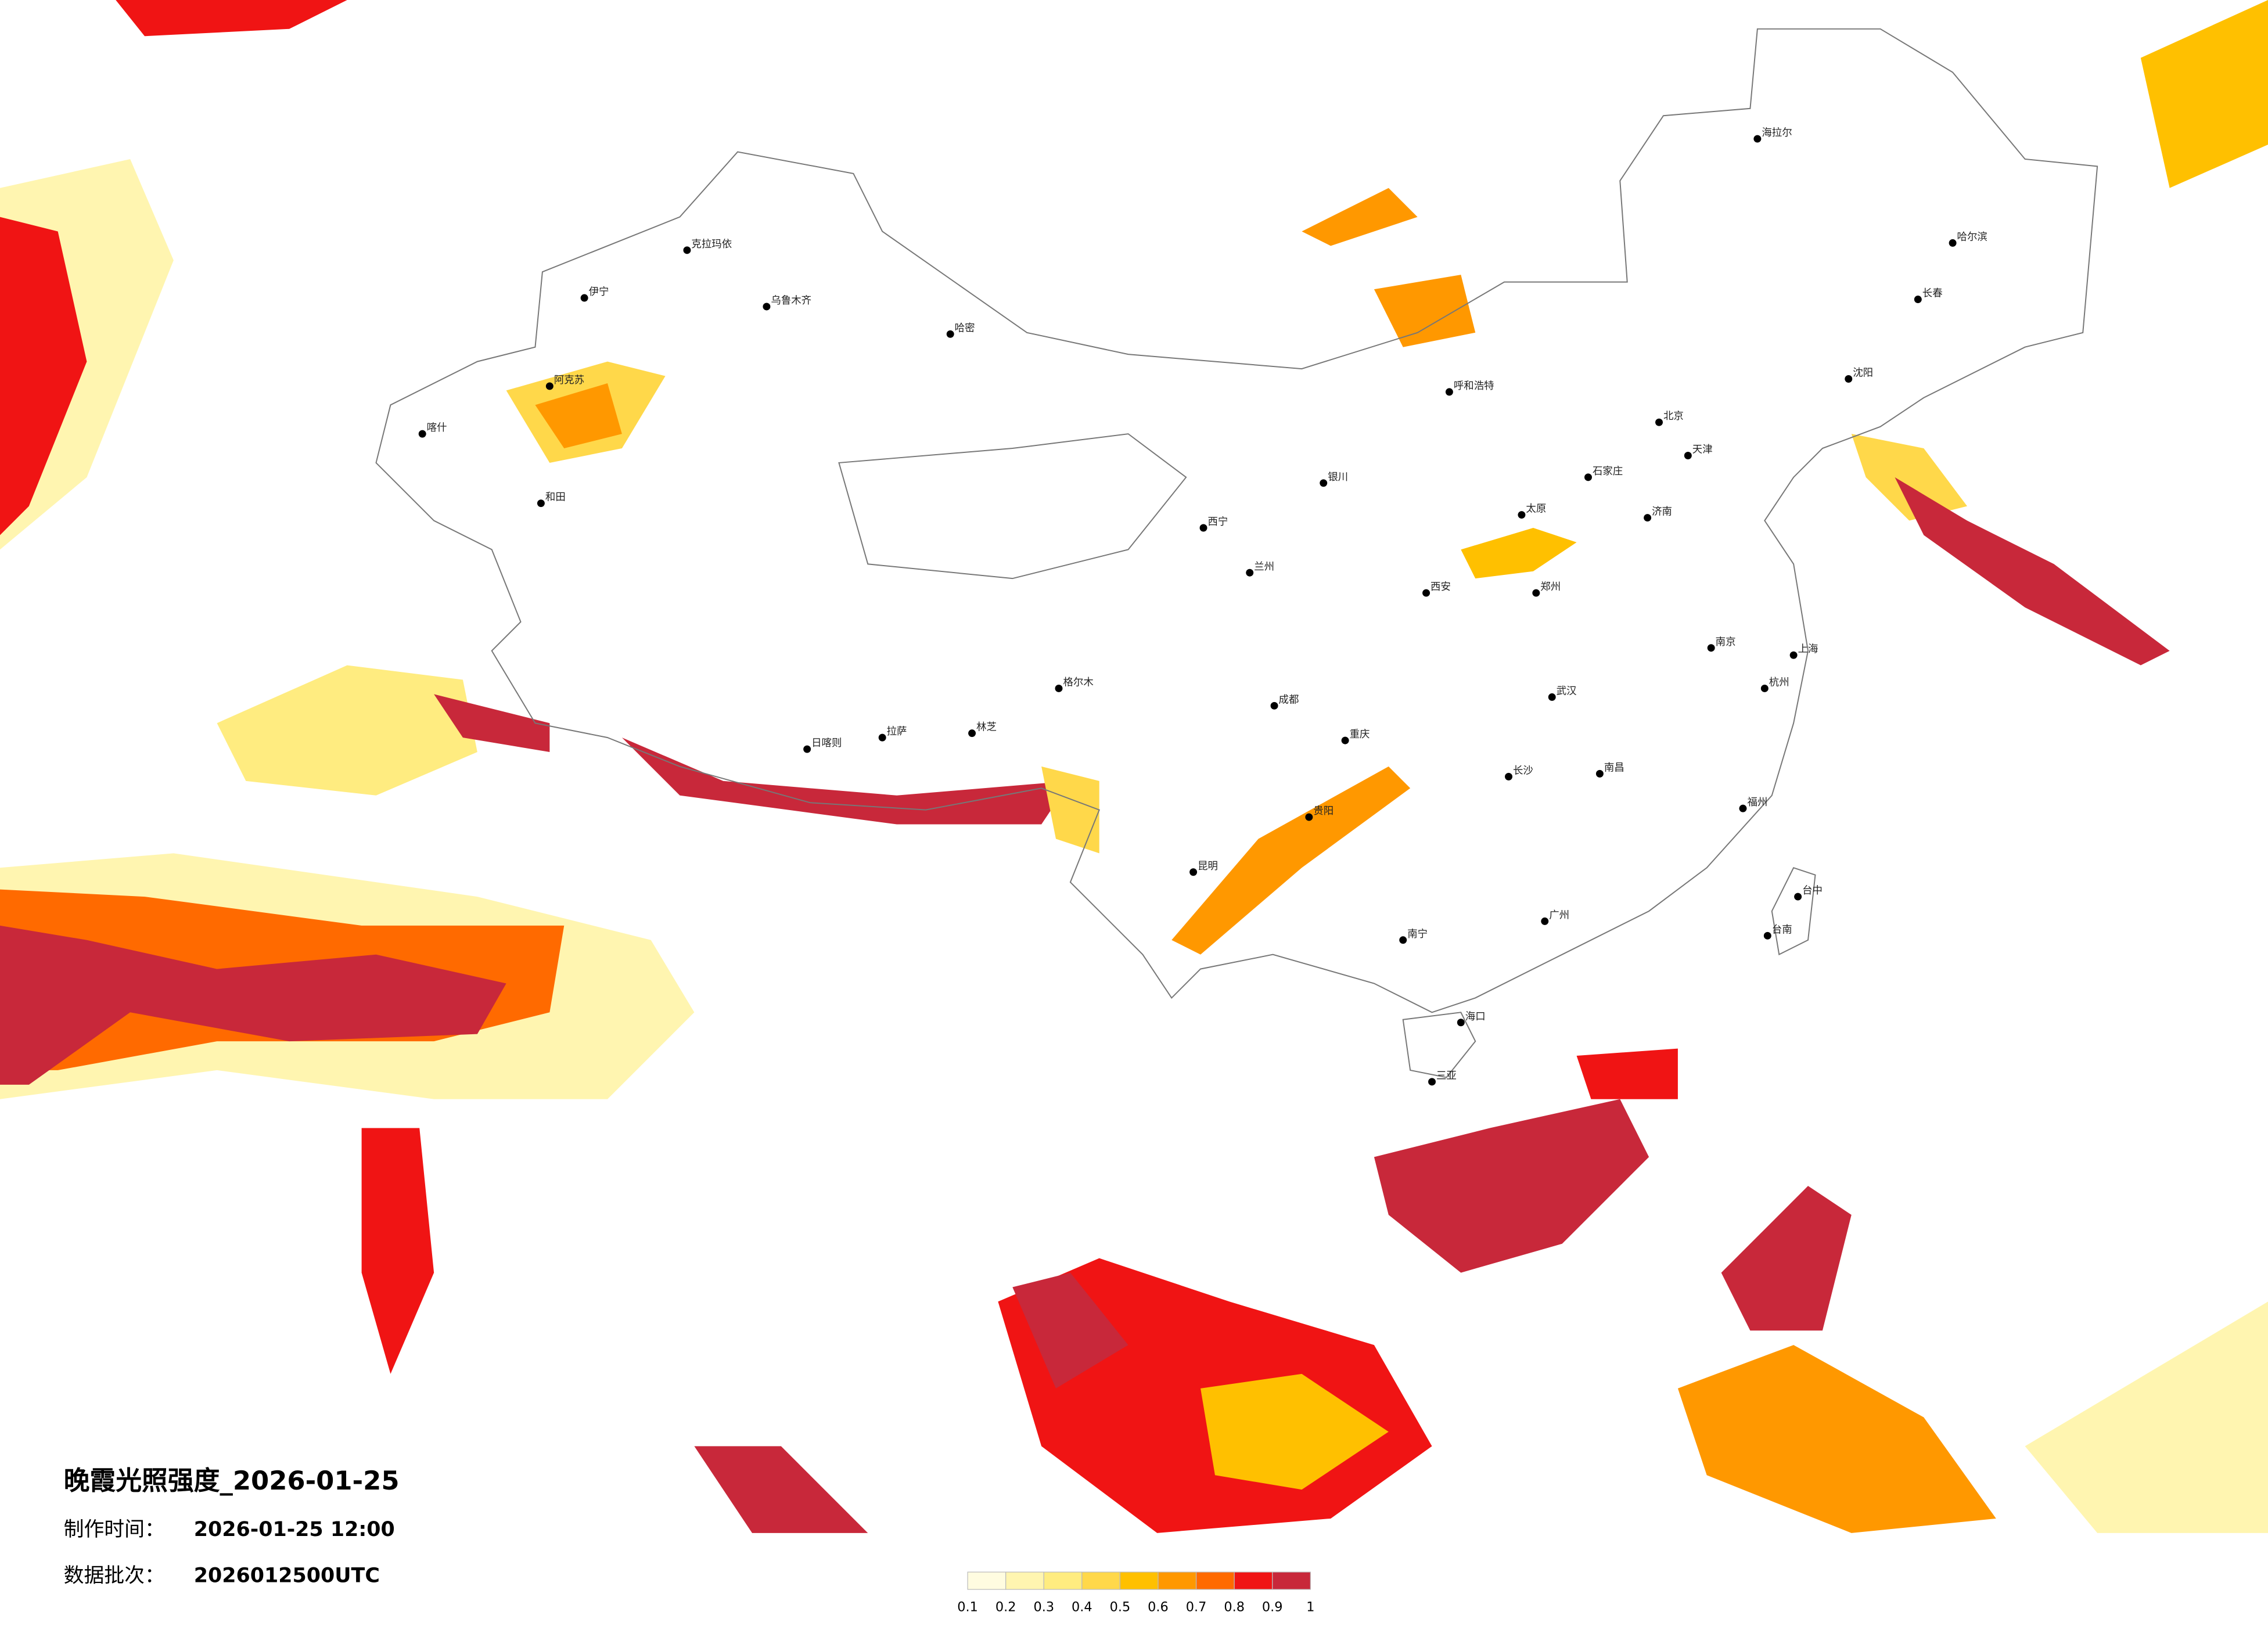 The width and height of the screenshot is (2268, 1626). I want to click on city-label: 林芝, so click(986, 728).